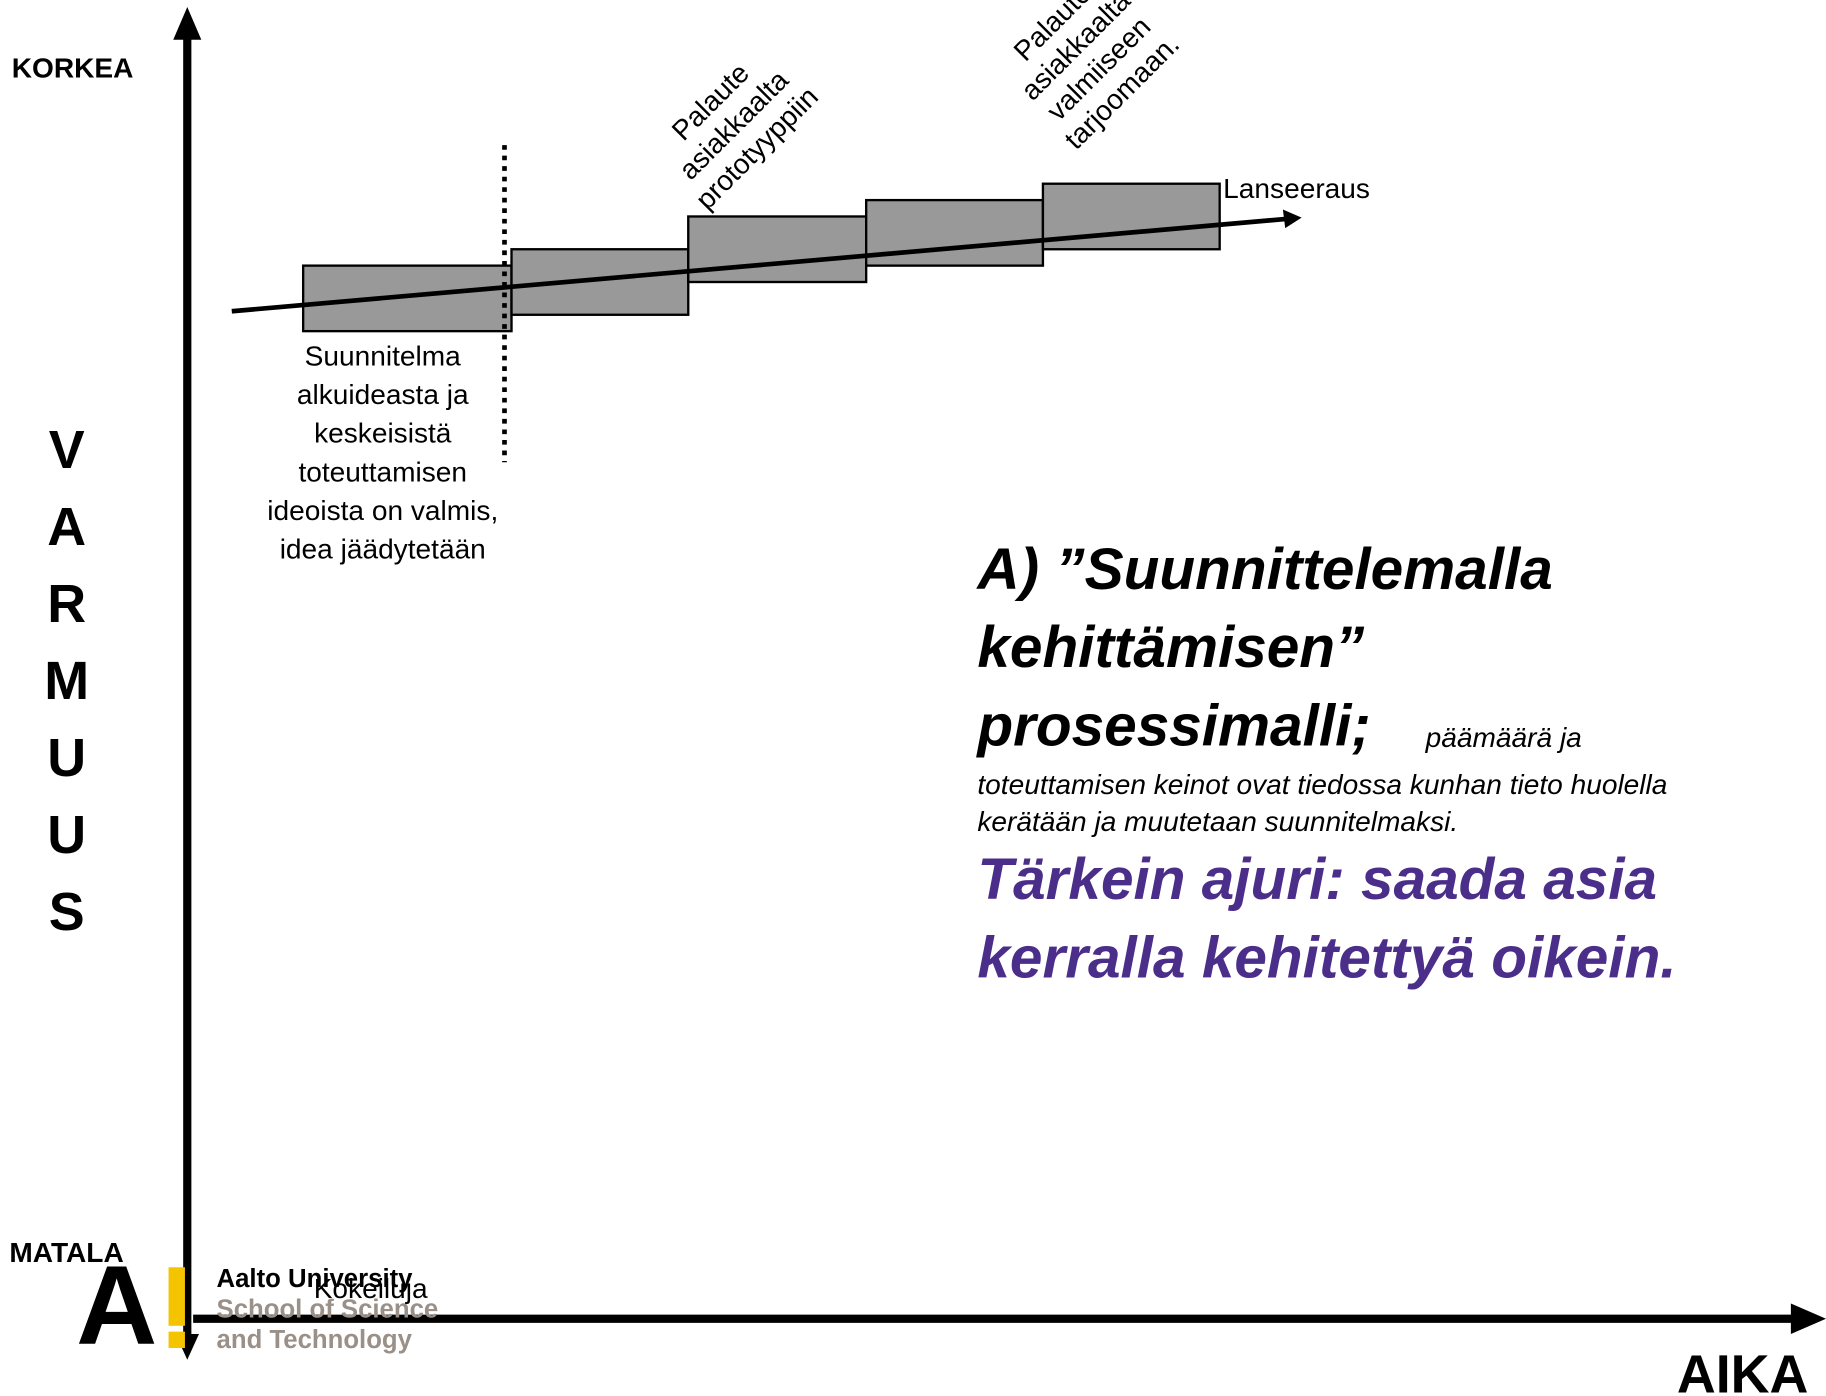  Describe the element at coordinates (383, 549) in the screenshot. I see `plan-line: idea jäädytetään` at that location.